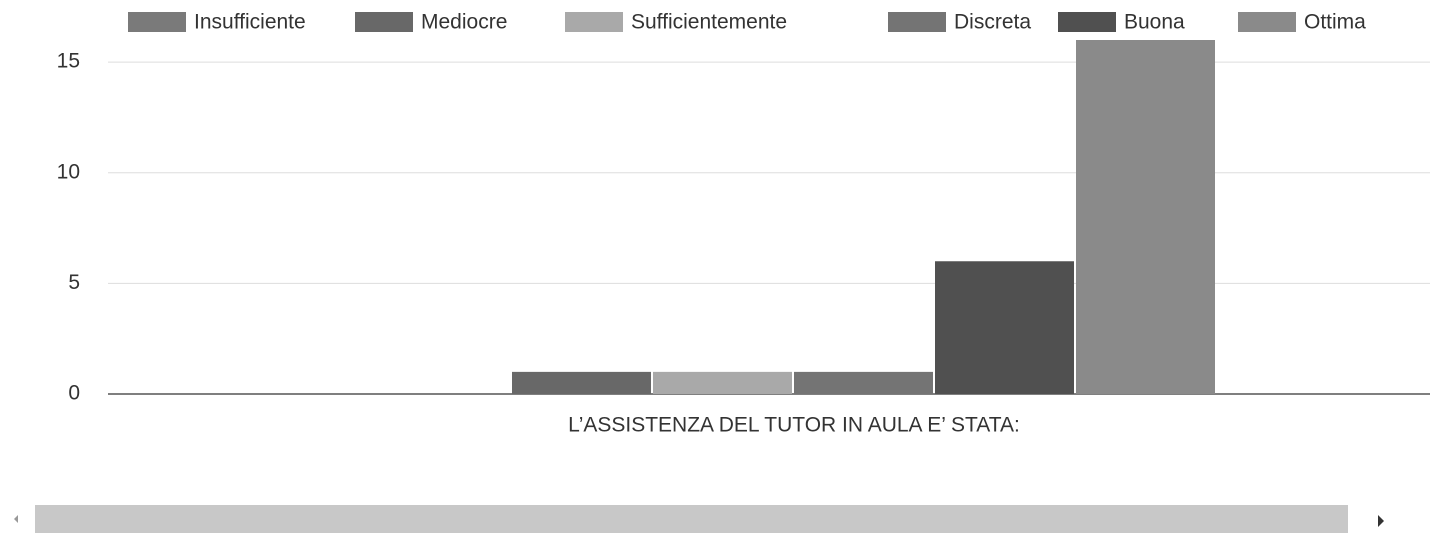  I want to click on scroll-right-arrow, so click(1381, 521).